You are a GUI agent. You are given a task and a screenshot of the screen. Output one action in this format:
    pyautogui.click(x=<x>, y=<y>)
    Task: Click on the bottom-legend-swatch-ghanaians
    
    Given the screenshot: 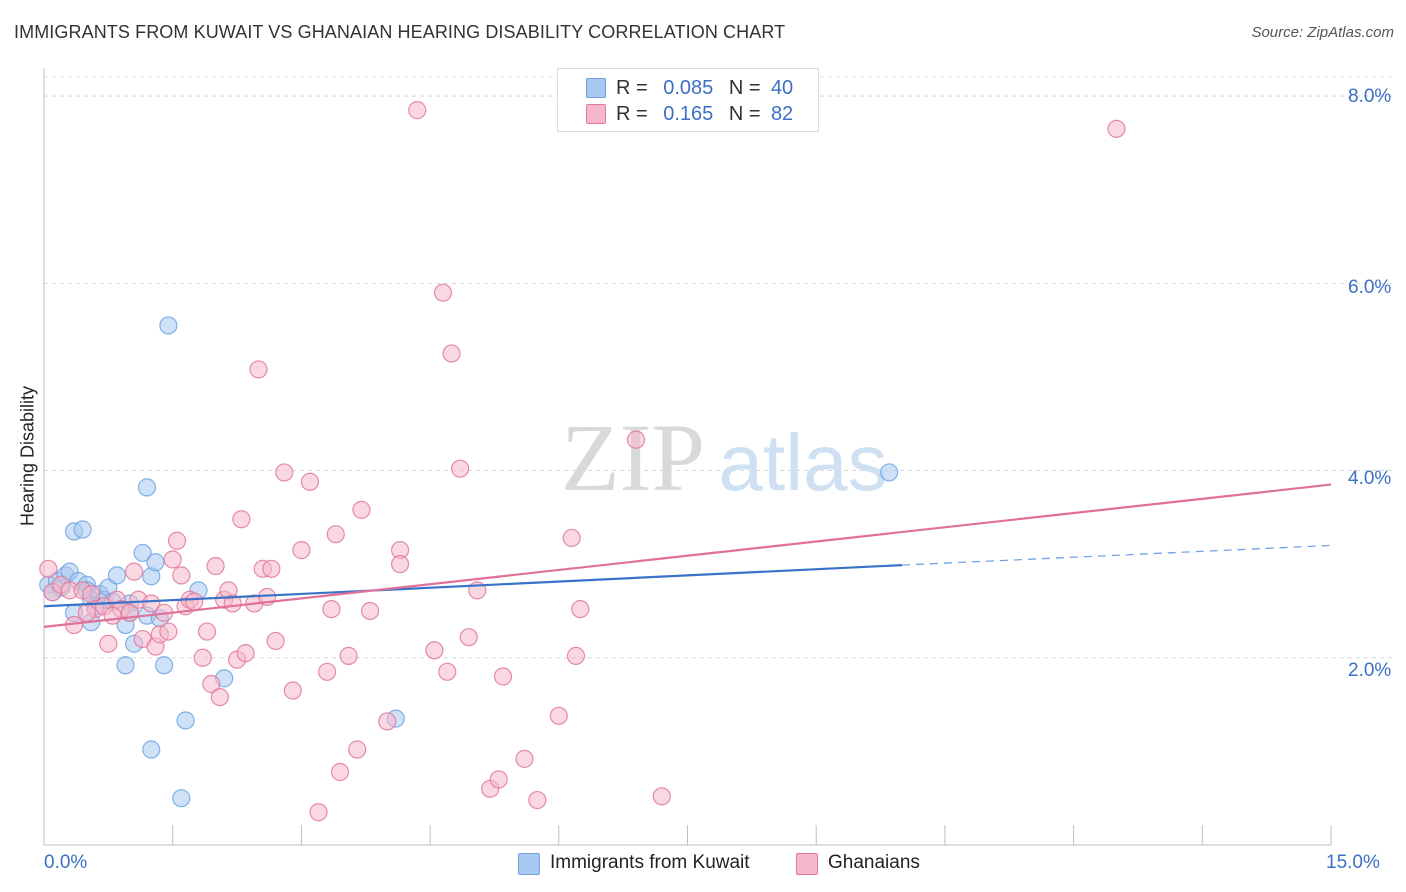 What is the action you would take?
    pyautogui.click(x=807, y=864)
    